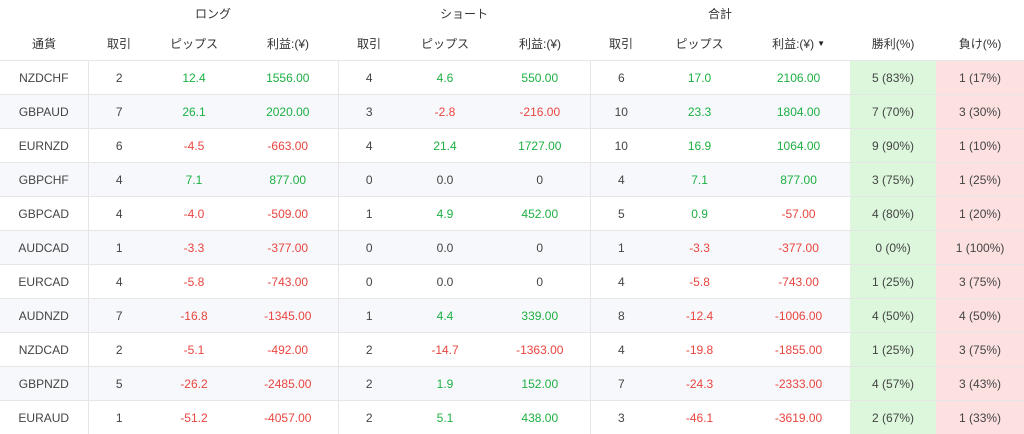 Image resolution: width=1024 pixels, height=434 pixels. Describe the element at coordinates (194, 111) in the screenshot. I see `cell-long-pips: 26.1` at that location.